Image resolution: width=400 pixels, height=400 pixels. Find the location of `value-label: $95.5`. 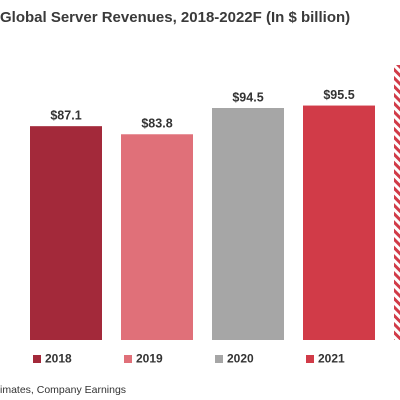

value-label: $95.5 is located at coordinates (338, 95).